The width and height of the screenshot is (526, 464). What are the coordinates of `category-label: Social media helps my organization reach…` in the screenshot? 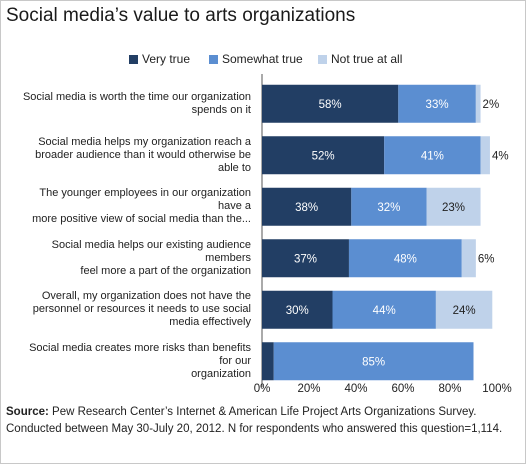 It's located at (129, 155).